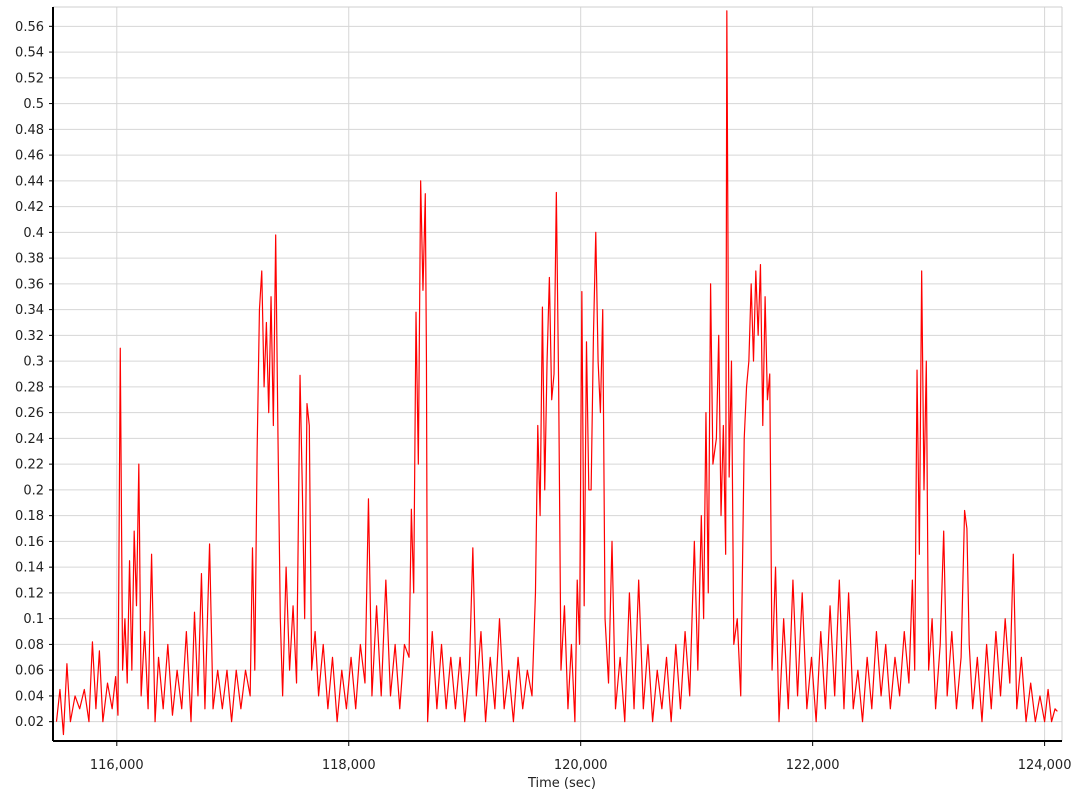 The image size is (1082, 794). Describe the element at coordinates (29, 593) in the screenshot. I see `y-tick-label: 0.12` at that location.